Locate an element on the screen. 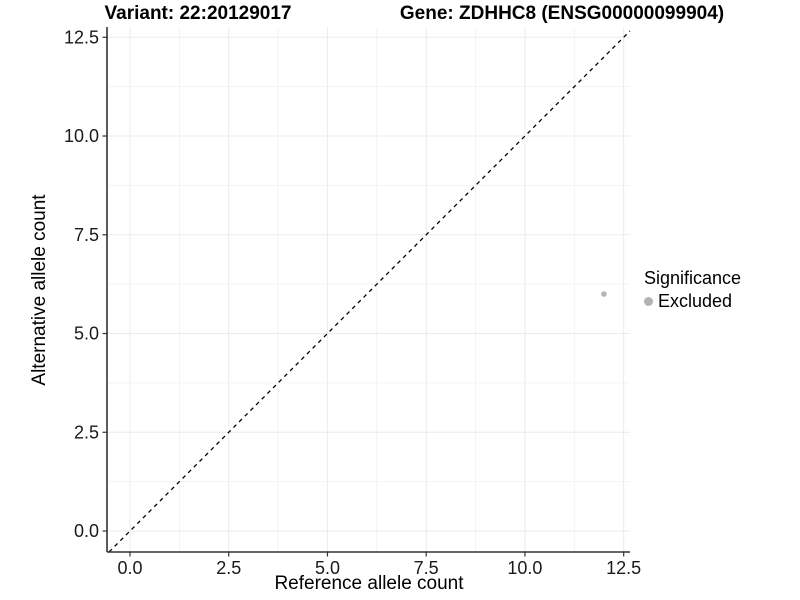 The height and width of the screenshot is (600, 800). y-tick-label: 0.0 is located at coordinates (86, 531).